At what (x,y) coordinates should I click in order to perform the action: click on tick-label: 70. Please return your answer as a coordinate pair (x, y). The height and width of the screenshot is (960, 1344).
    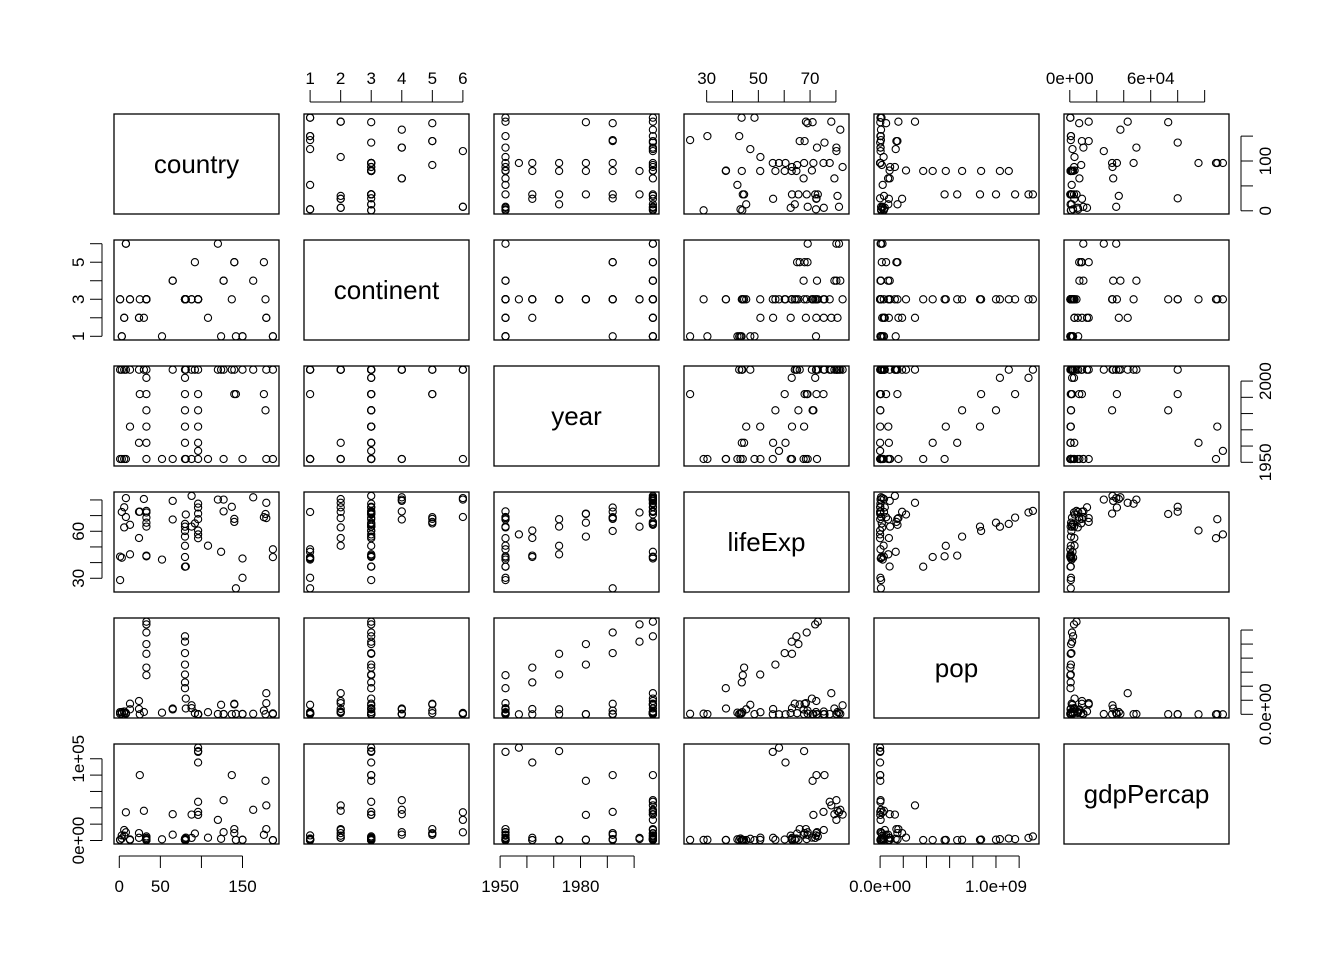
    Looking at the image, I should click on (810, 78).